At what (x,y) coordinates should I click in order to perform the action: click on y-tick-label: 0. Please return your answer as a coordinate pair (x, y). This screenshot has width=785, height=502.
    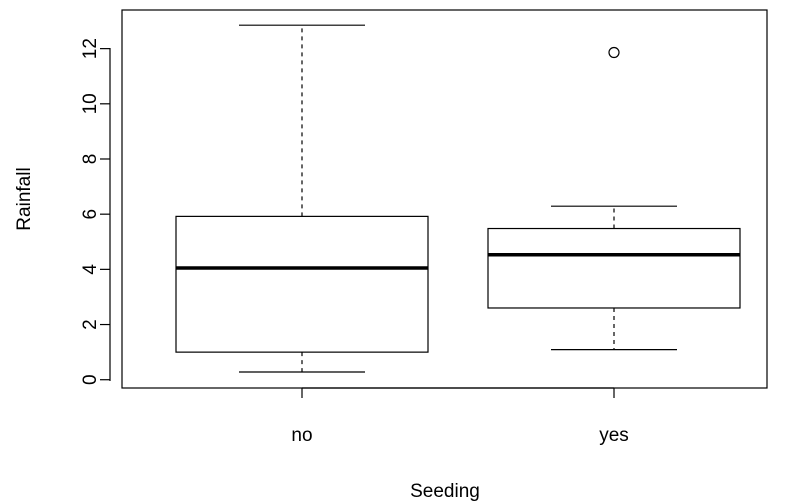
    Looking at the image, I should click on (90, 379).